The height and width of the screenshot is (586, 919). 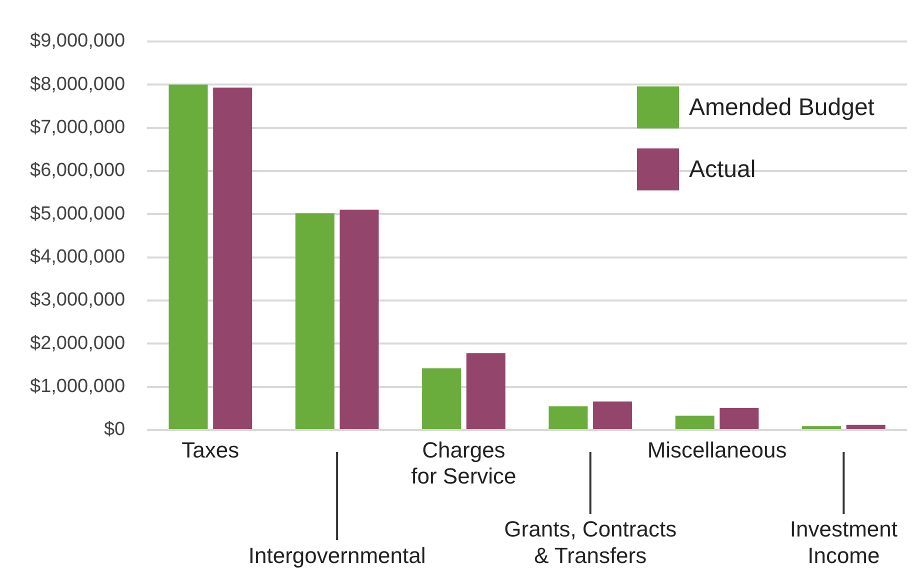 I want to click on legend-label: Amended Budget, so click(x=782, y=108).